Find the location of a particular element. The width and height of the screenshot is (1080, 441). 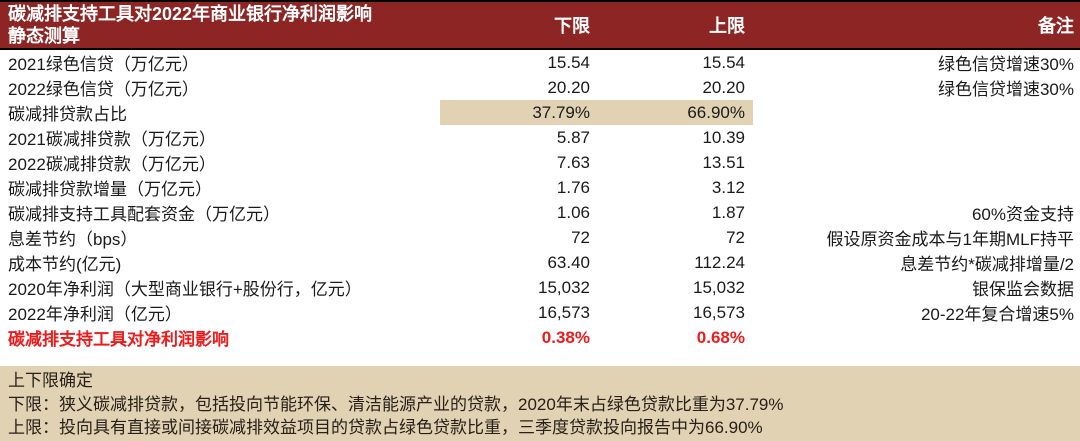

upper-limit-value: 16,573 is located at coordinates (719, 312).